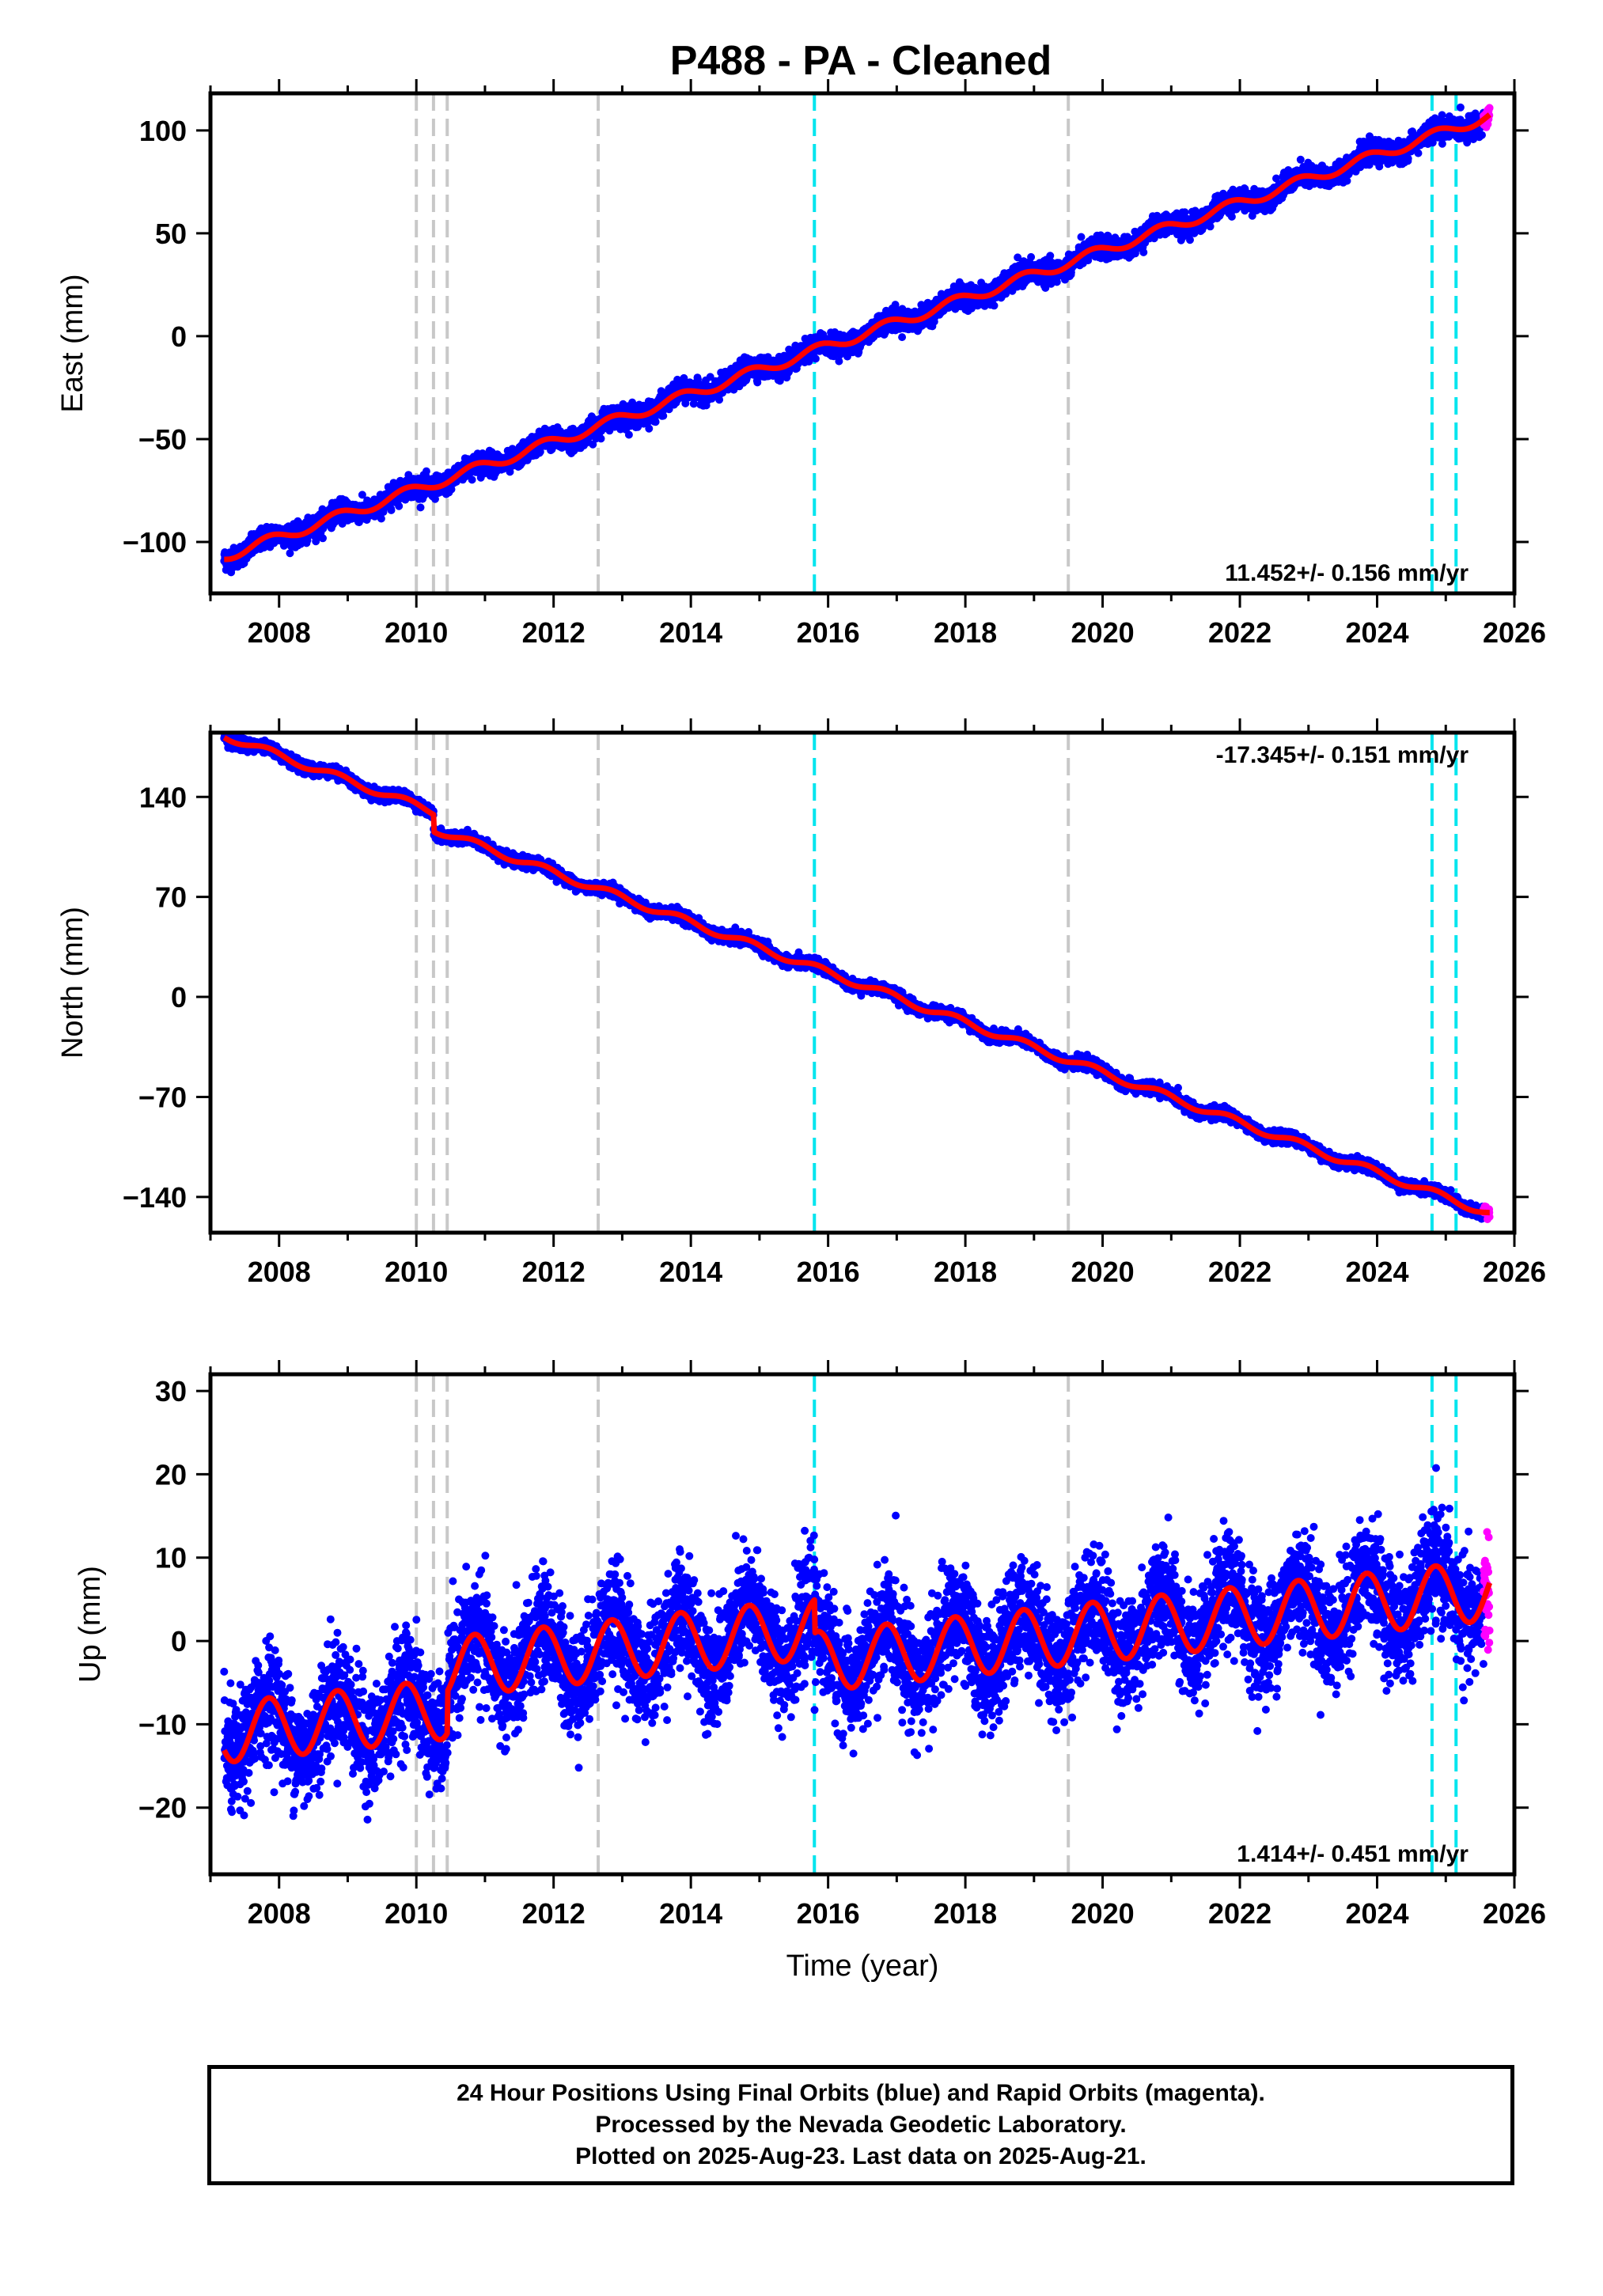  I want to click on rate-label: 11.452+/- 0.156 mm/yr, so click(1346, 573).